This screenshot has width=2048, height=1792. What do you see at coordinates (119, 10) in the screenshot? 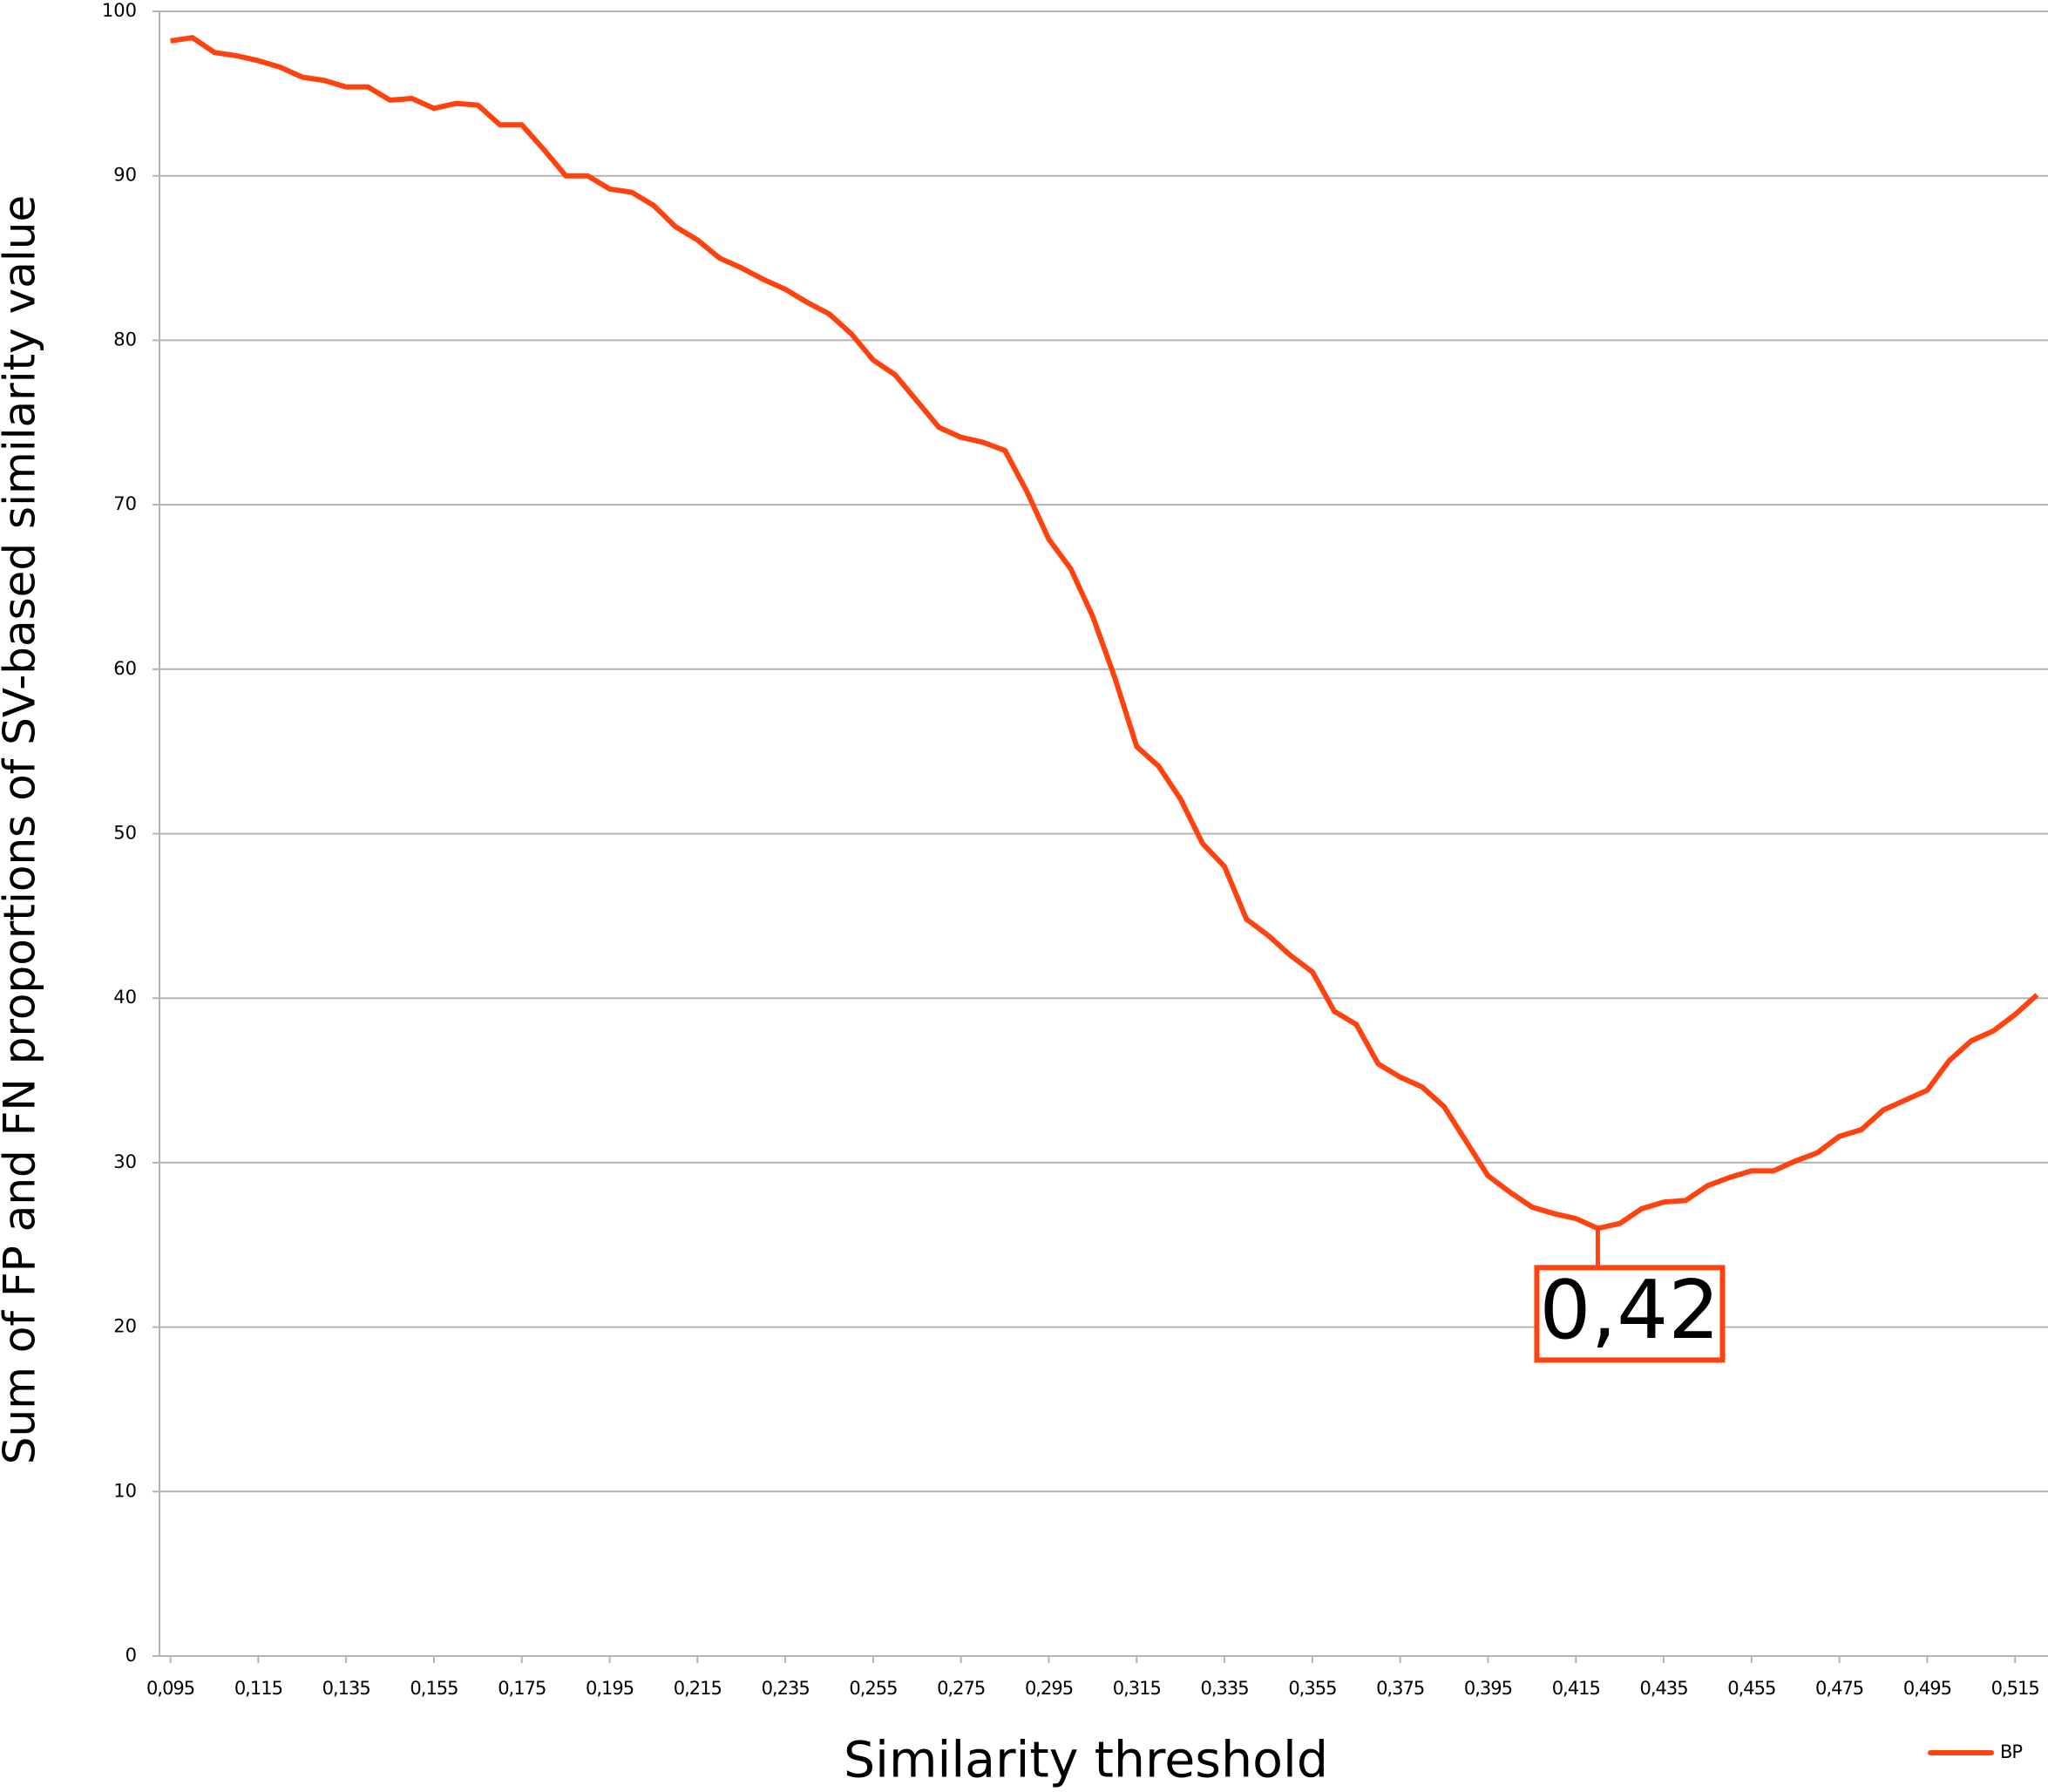
I see `y-tick-label: 100` at bounding box center [119, 10].